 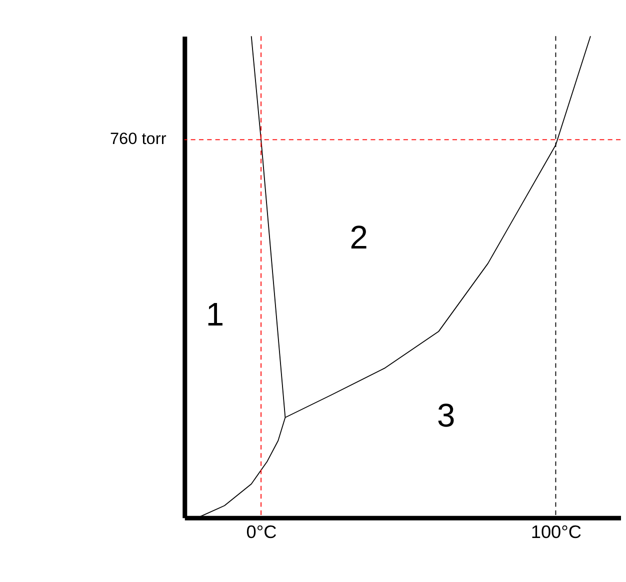 What do you see at coordinates (359, 237) in the screenshot?
I see `annotation: 2` at bounding box center [359, 237].